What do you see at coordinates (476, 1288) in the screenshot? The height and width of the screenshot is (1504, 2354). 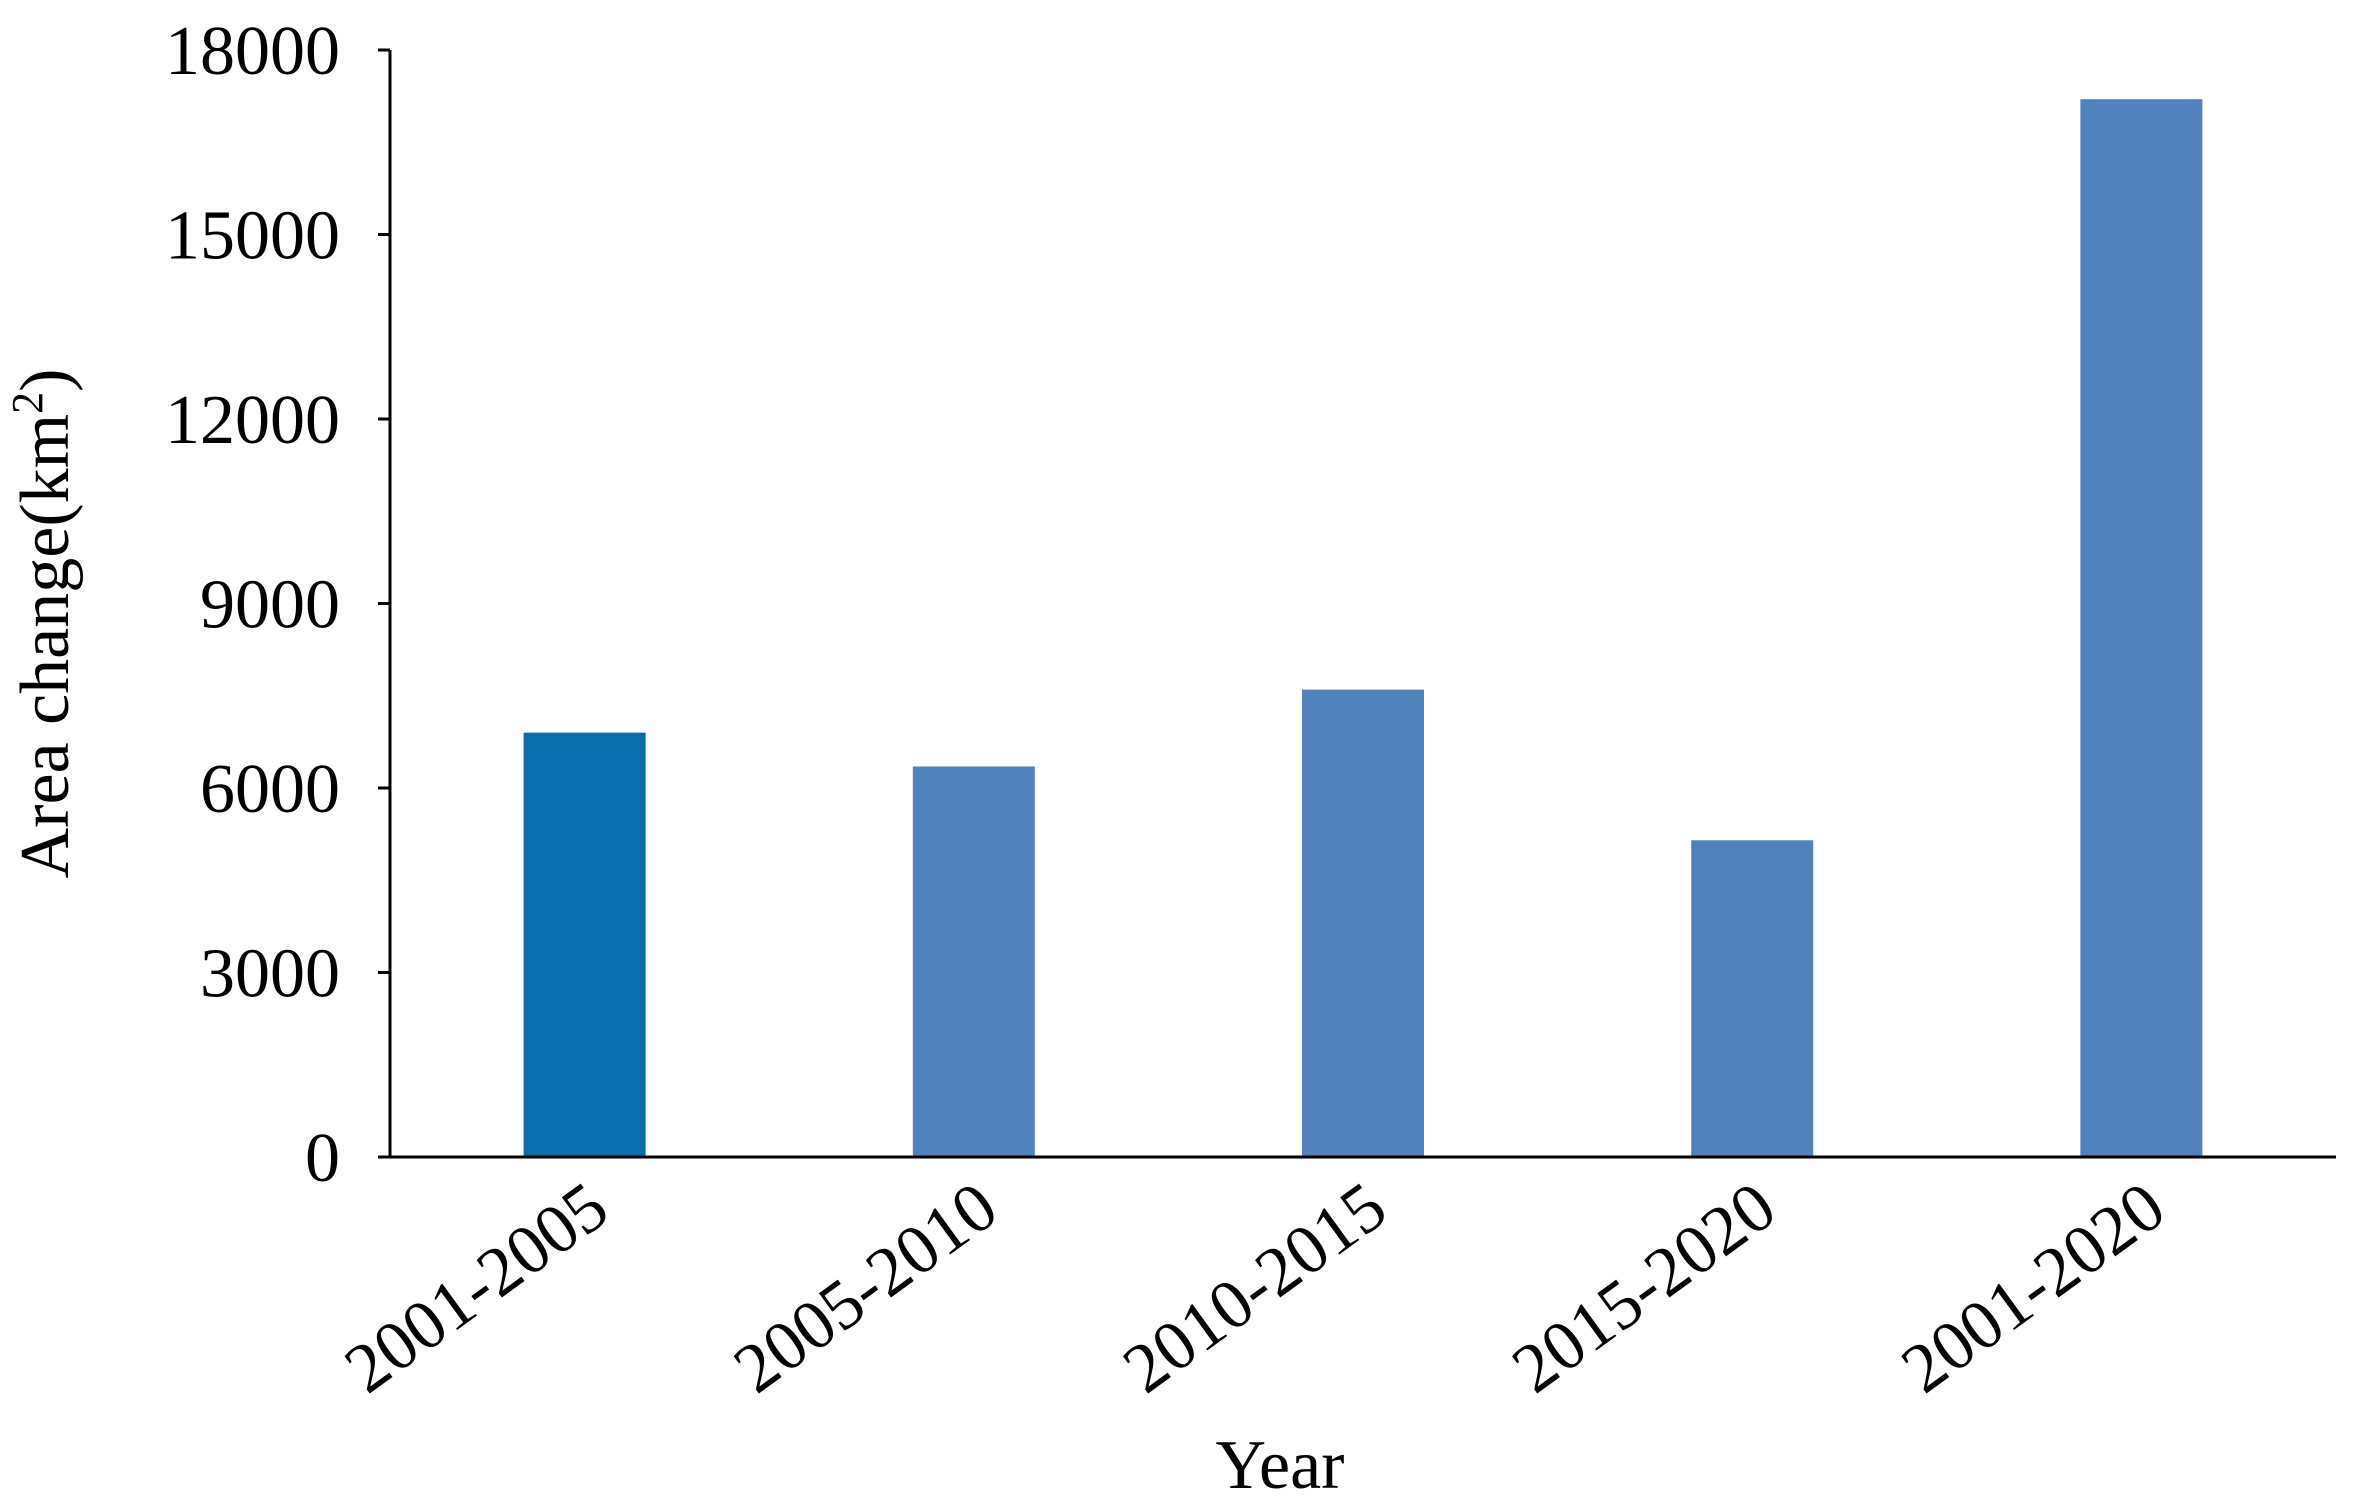 I see `x-tick-label-2001-2005: 2001-2005` at bounding box center [476, 1288].